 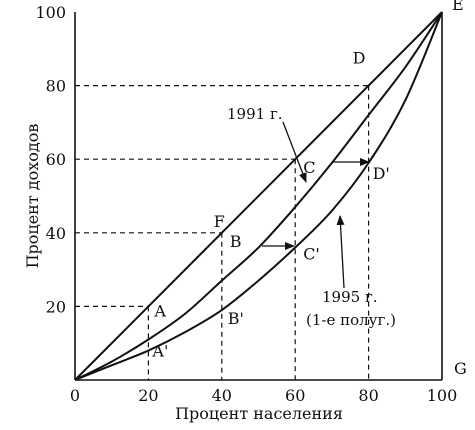 What do you see at coordinates (56, 306) in the screenshot?
I see `y-tick-20: 20` at bounding box center [56, 306].